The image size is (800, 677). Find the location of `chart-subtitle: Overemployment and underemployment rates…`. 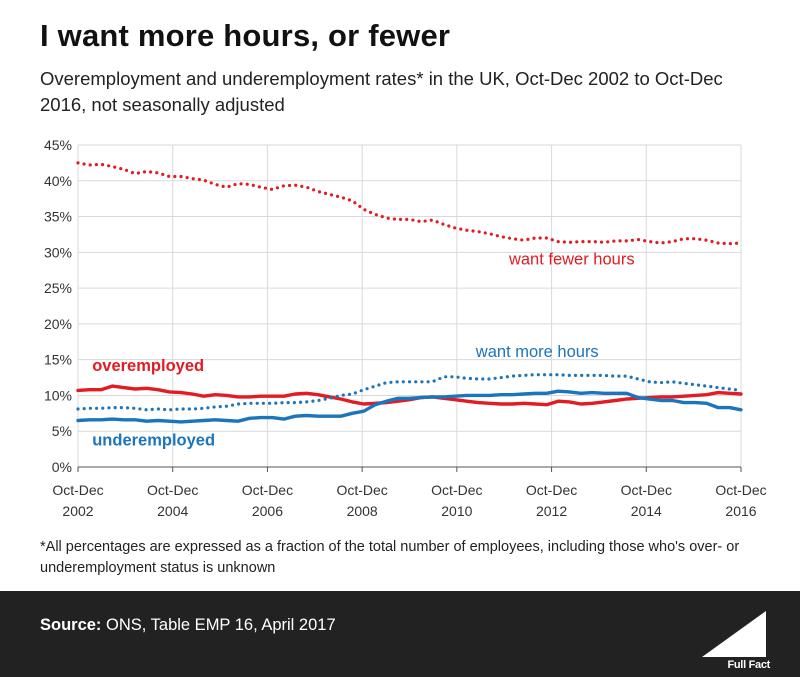

chart-subtitle: Overemployment and underemployment rates… is located at coordinates (381, 91).